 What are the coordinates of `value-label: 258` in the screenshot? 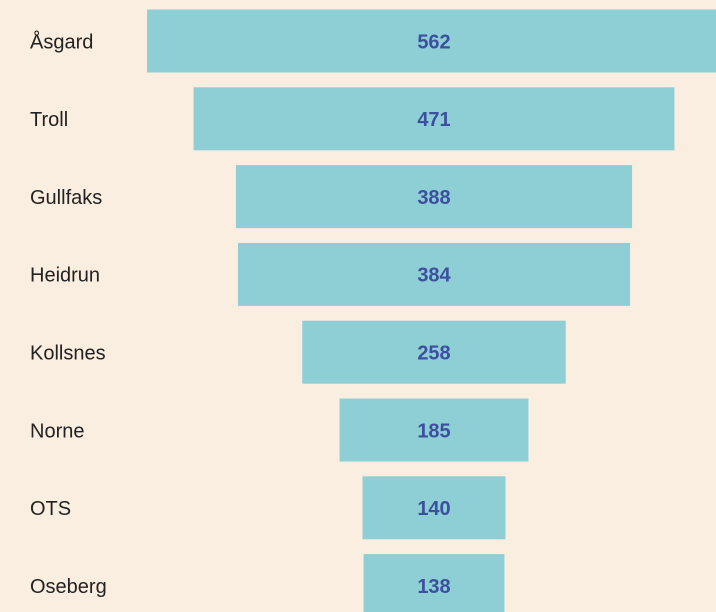 It's located at (433, 353).